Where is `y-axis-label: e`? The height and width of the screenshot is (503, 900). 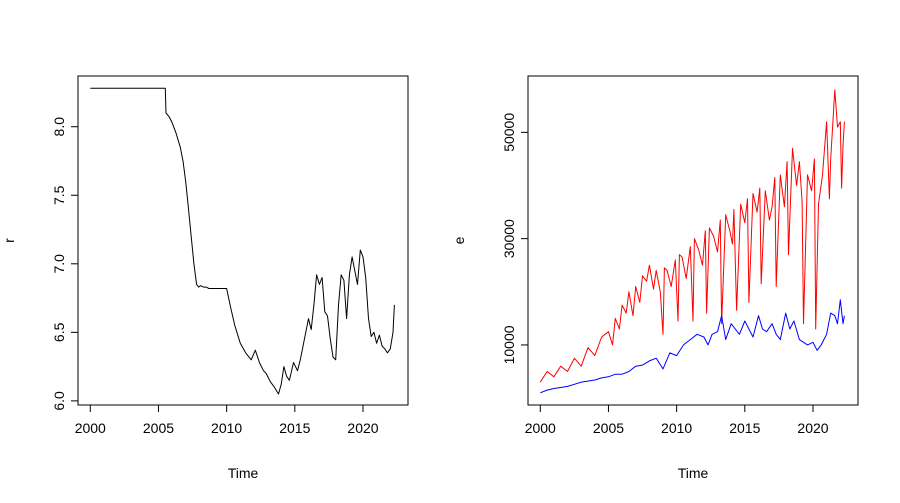
y-axis-label: e is located at coordinates (459, 240).